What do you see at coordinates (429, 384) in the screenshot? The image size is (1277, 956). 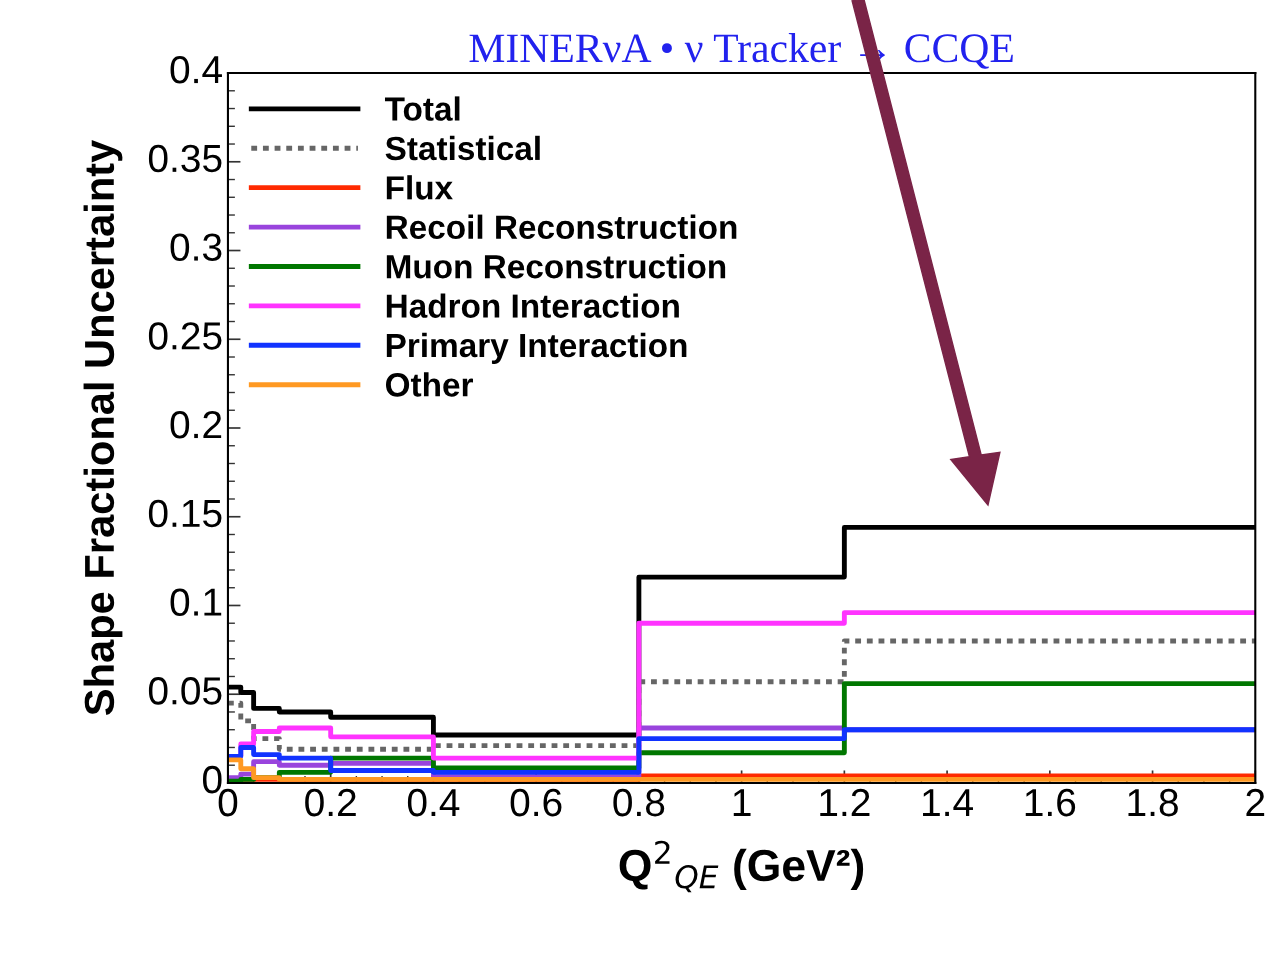 I see `legend-label: Other` at bounding box center [429, 384].